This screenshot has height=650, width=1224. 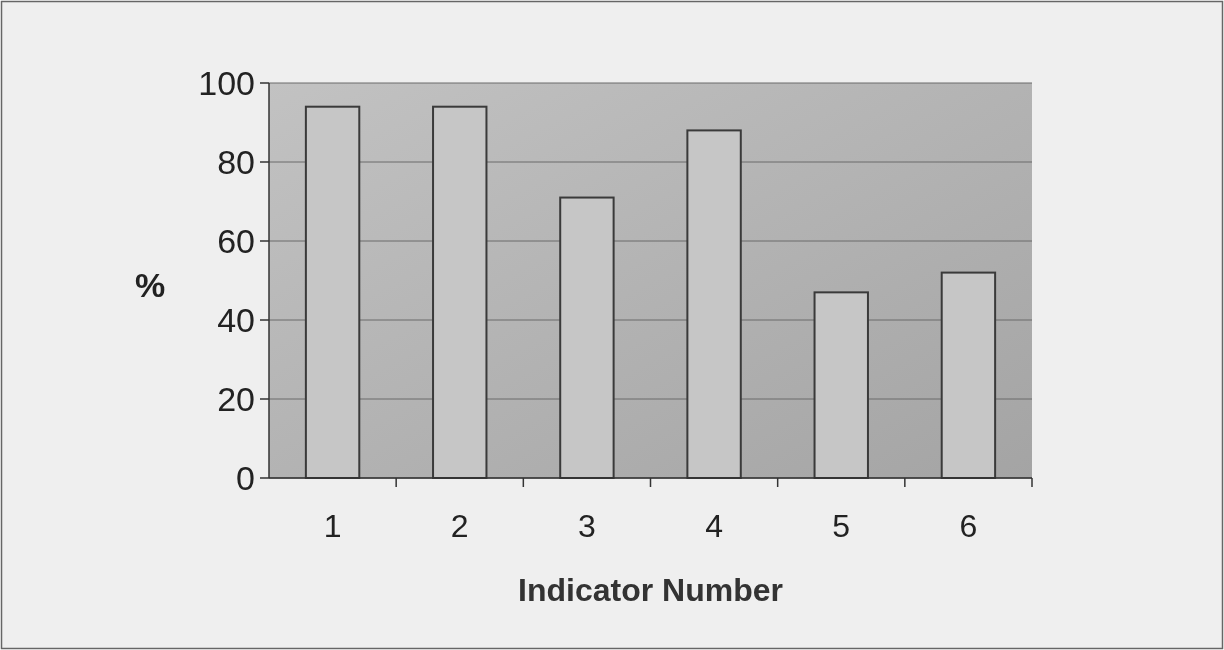 What do you see at coordinates (150, 285) in the screenshot?
I see `y-axis-title: %` at bounding box center [150, 285].